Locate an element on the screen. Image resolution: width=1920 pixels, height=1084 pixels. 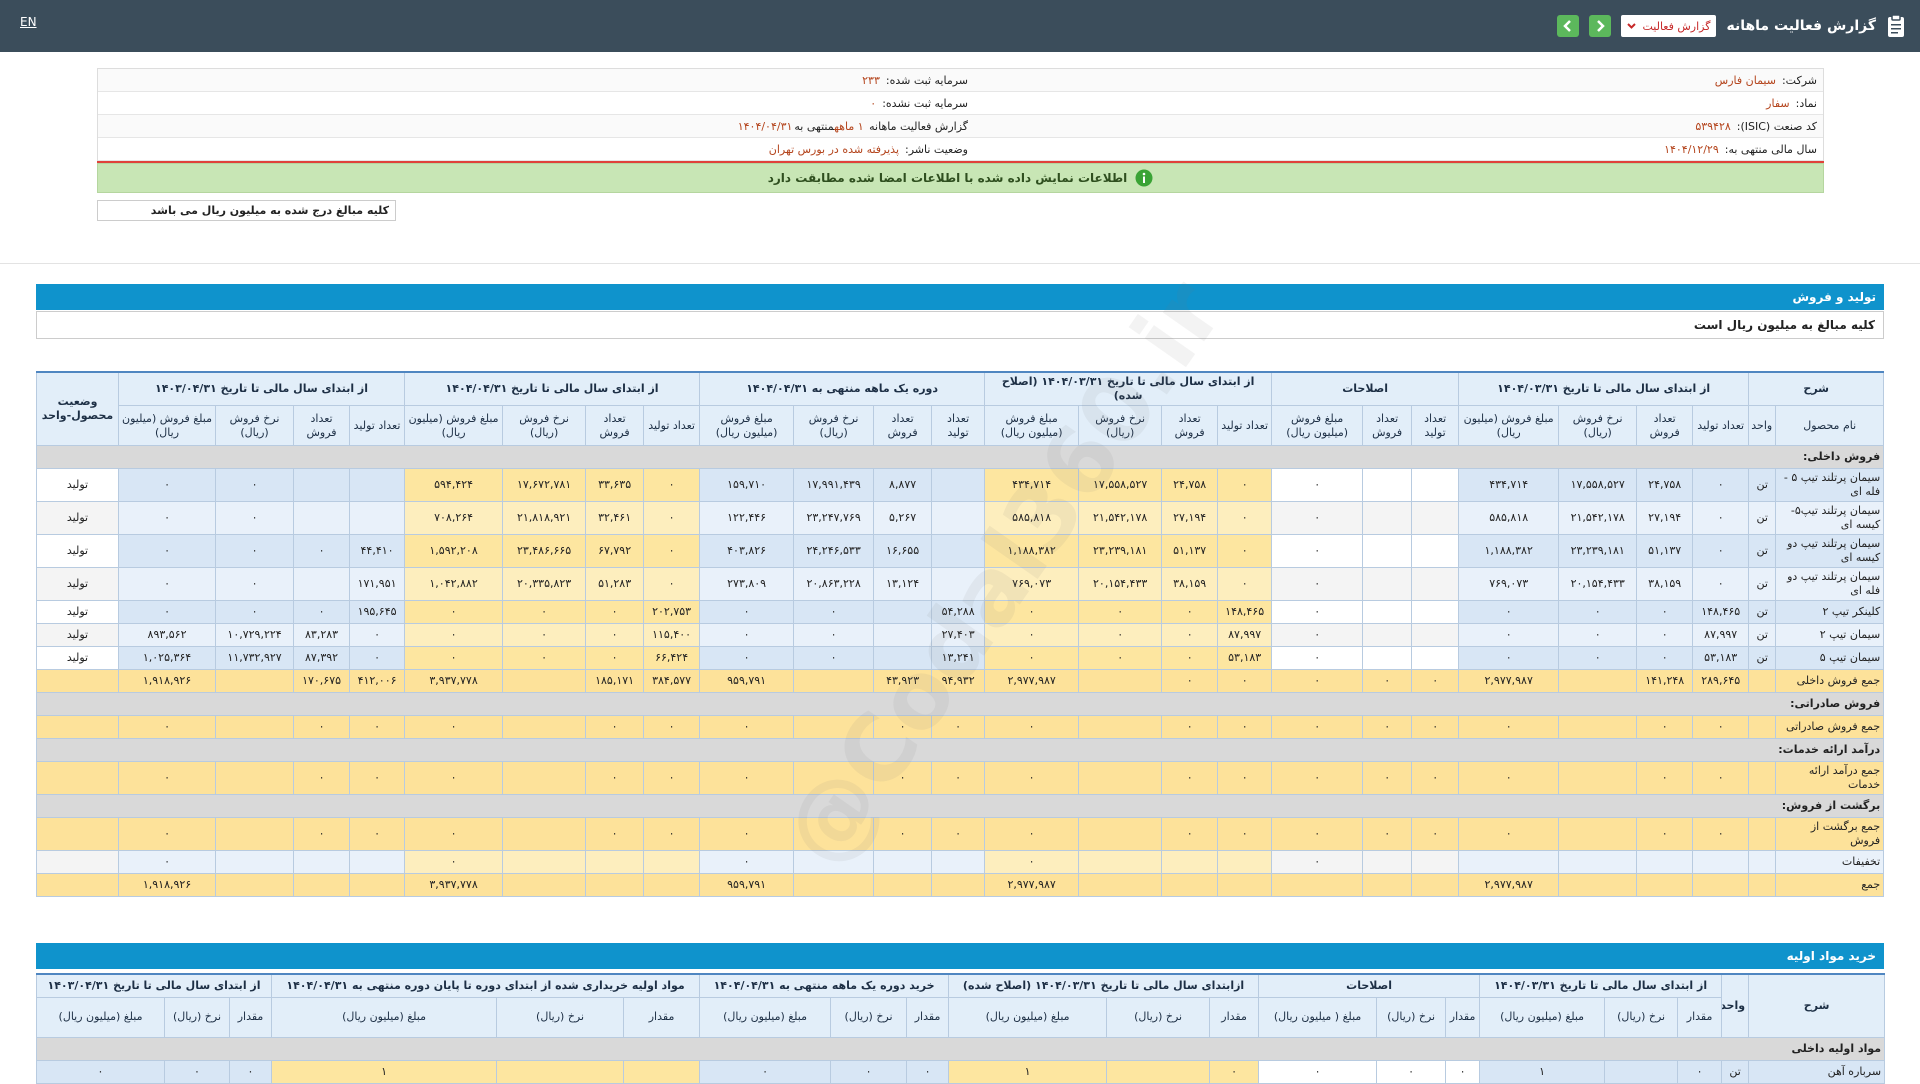
value-cell: ۲۴,۷۵۸ is located at coordinates (1190, 485).